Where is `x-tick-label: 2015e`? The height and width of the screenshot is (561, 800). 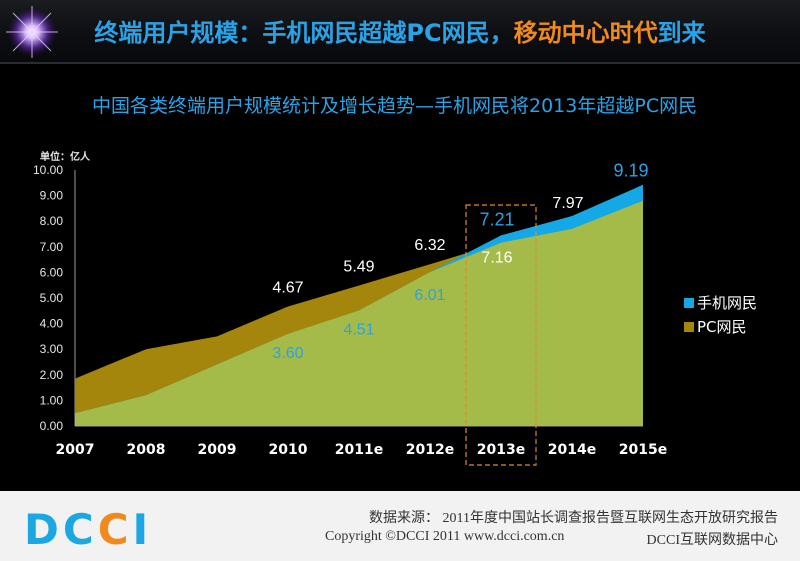
x-tick-label: 2015e is located at coordinates (643, 450).